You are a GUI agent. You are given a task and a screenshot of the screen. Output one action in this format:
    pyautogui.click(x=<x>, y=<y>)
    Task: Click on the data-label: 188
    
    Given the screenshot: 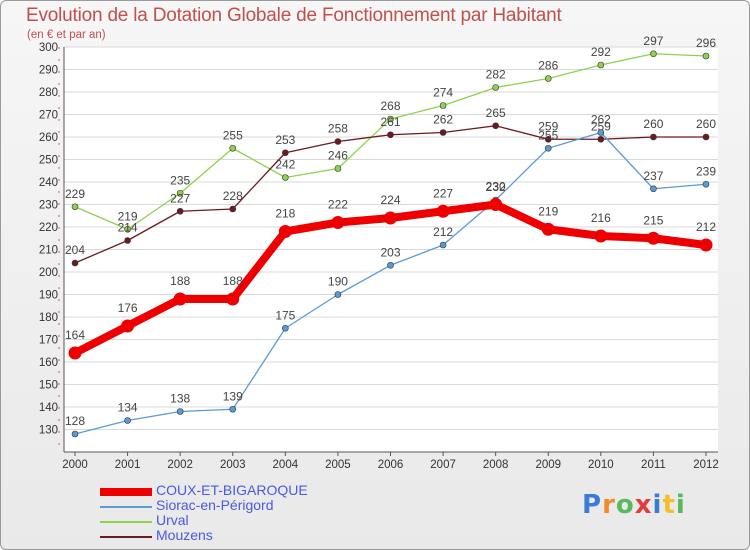 What is the action you would take?
    pyautogui.click(x=233, y=281)
    